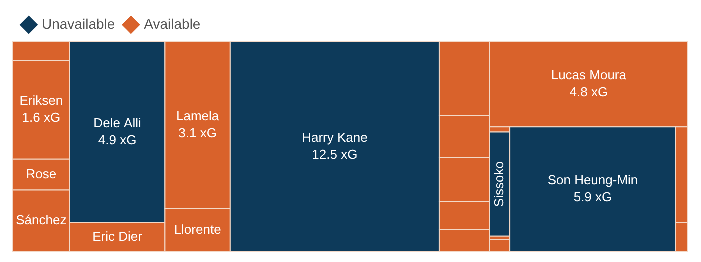 The height and width of the screenshot is (262, 701). Describe the element at coordinates (198, 230) in the screenshot. I see `category-label: Llorente` at that location.